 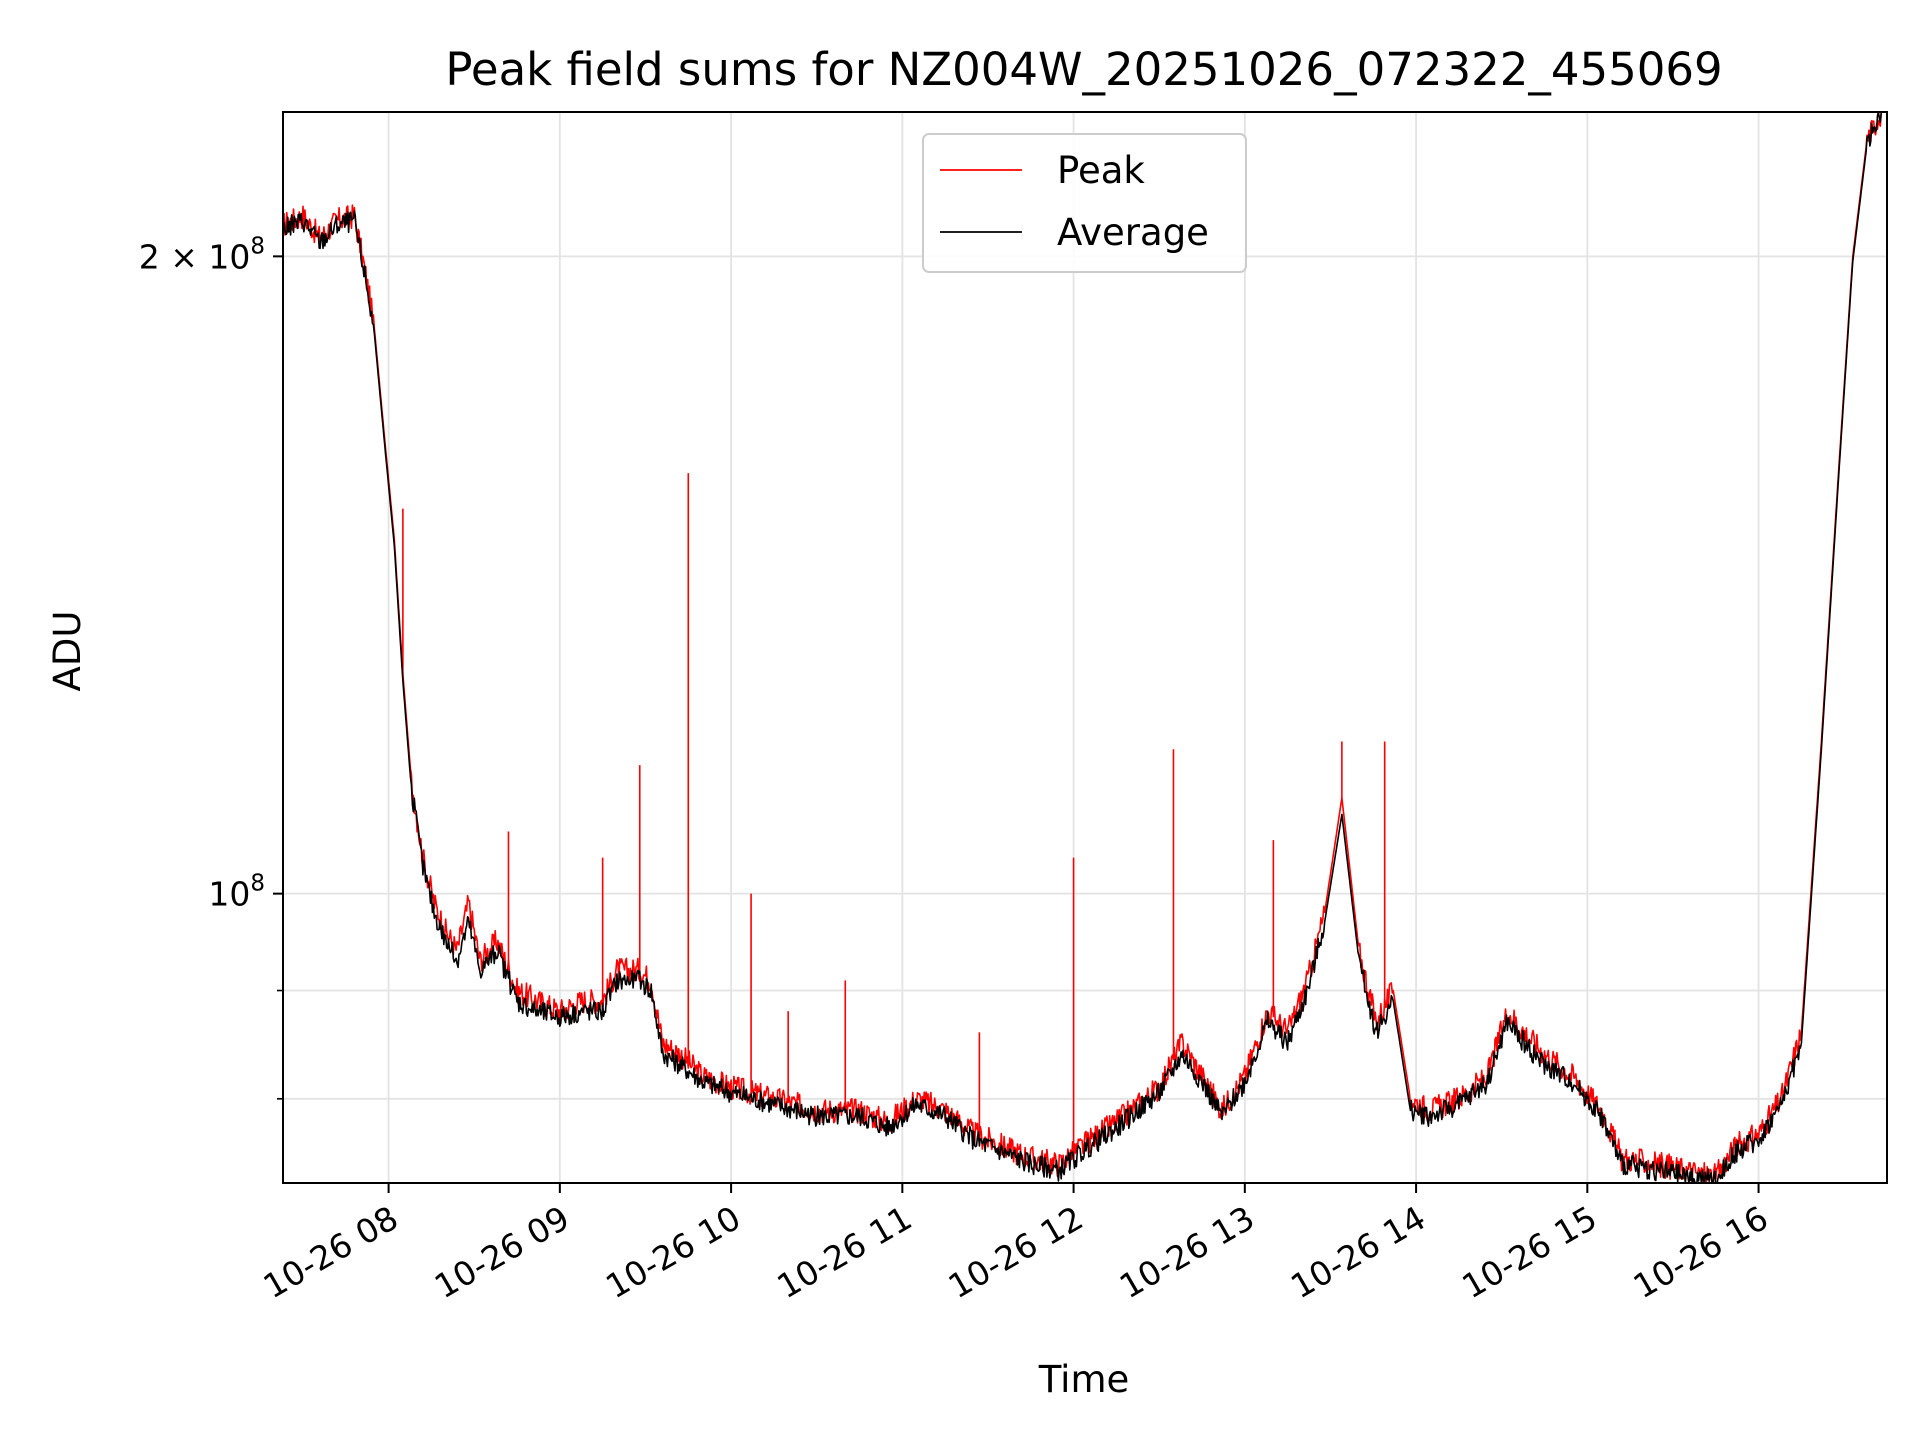 I want to click on x-axis-label: Time, so click(x=1084, y=1379).